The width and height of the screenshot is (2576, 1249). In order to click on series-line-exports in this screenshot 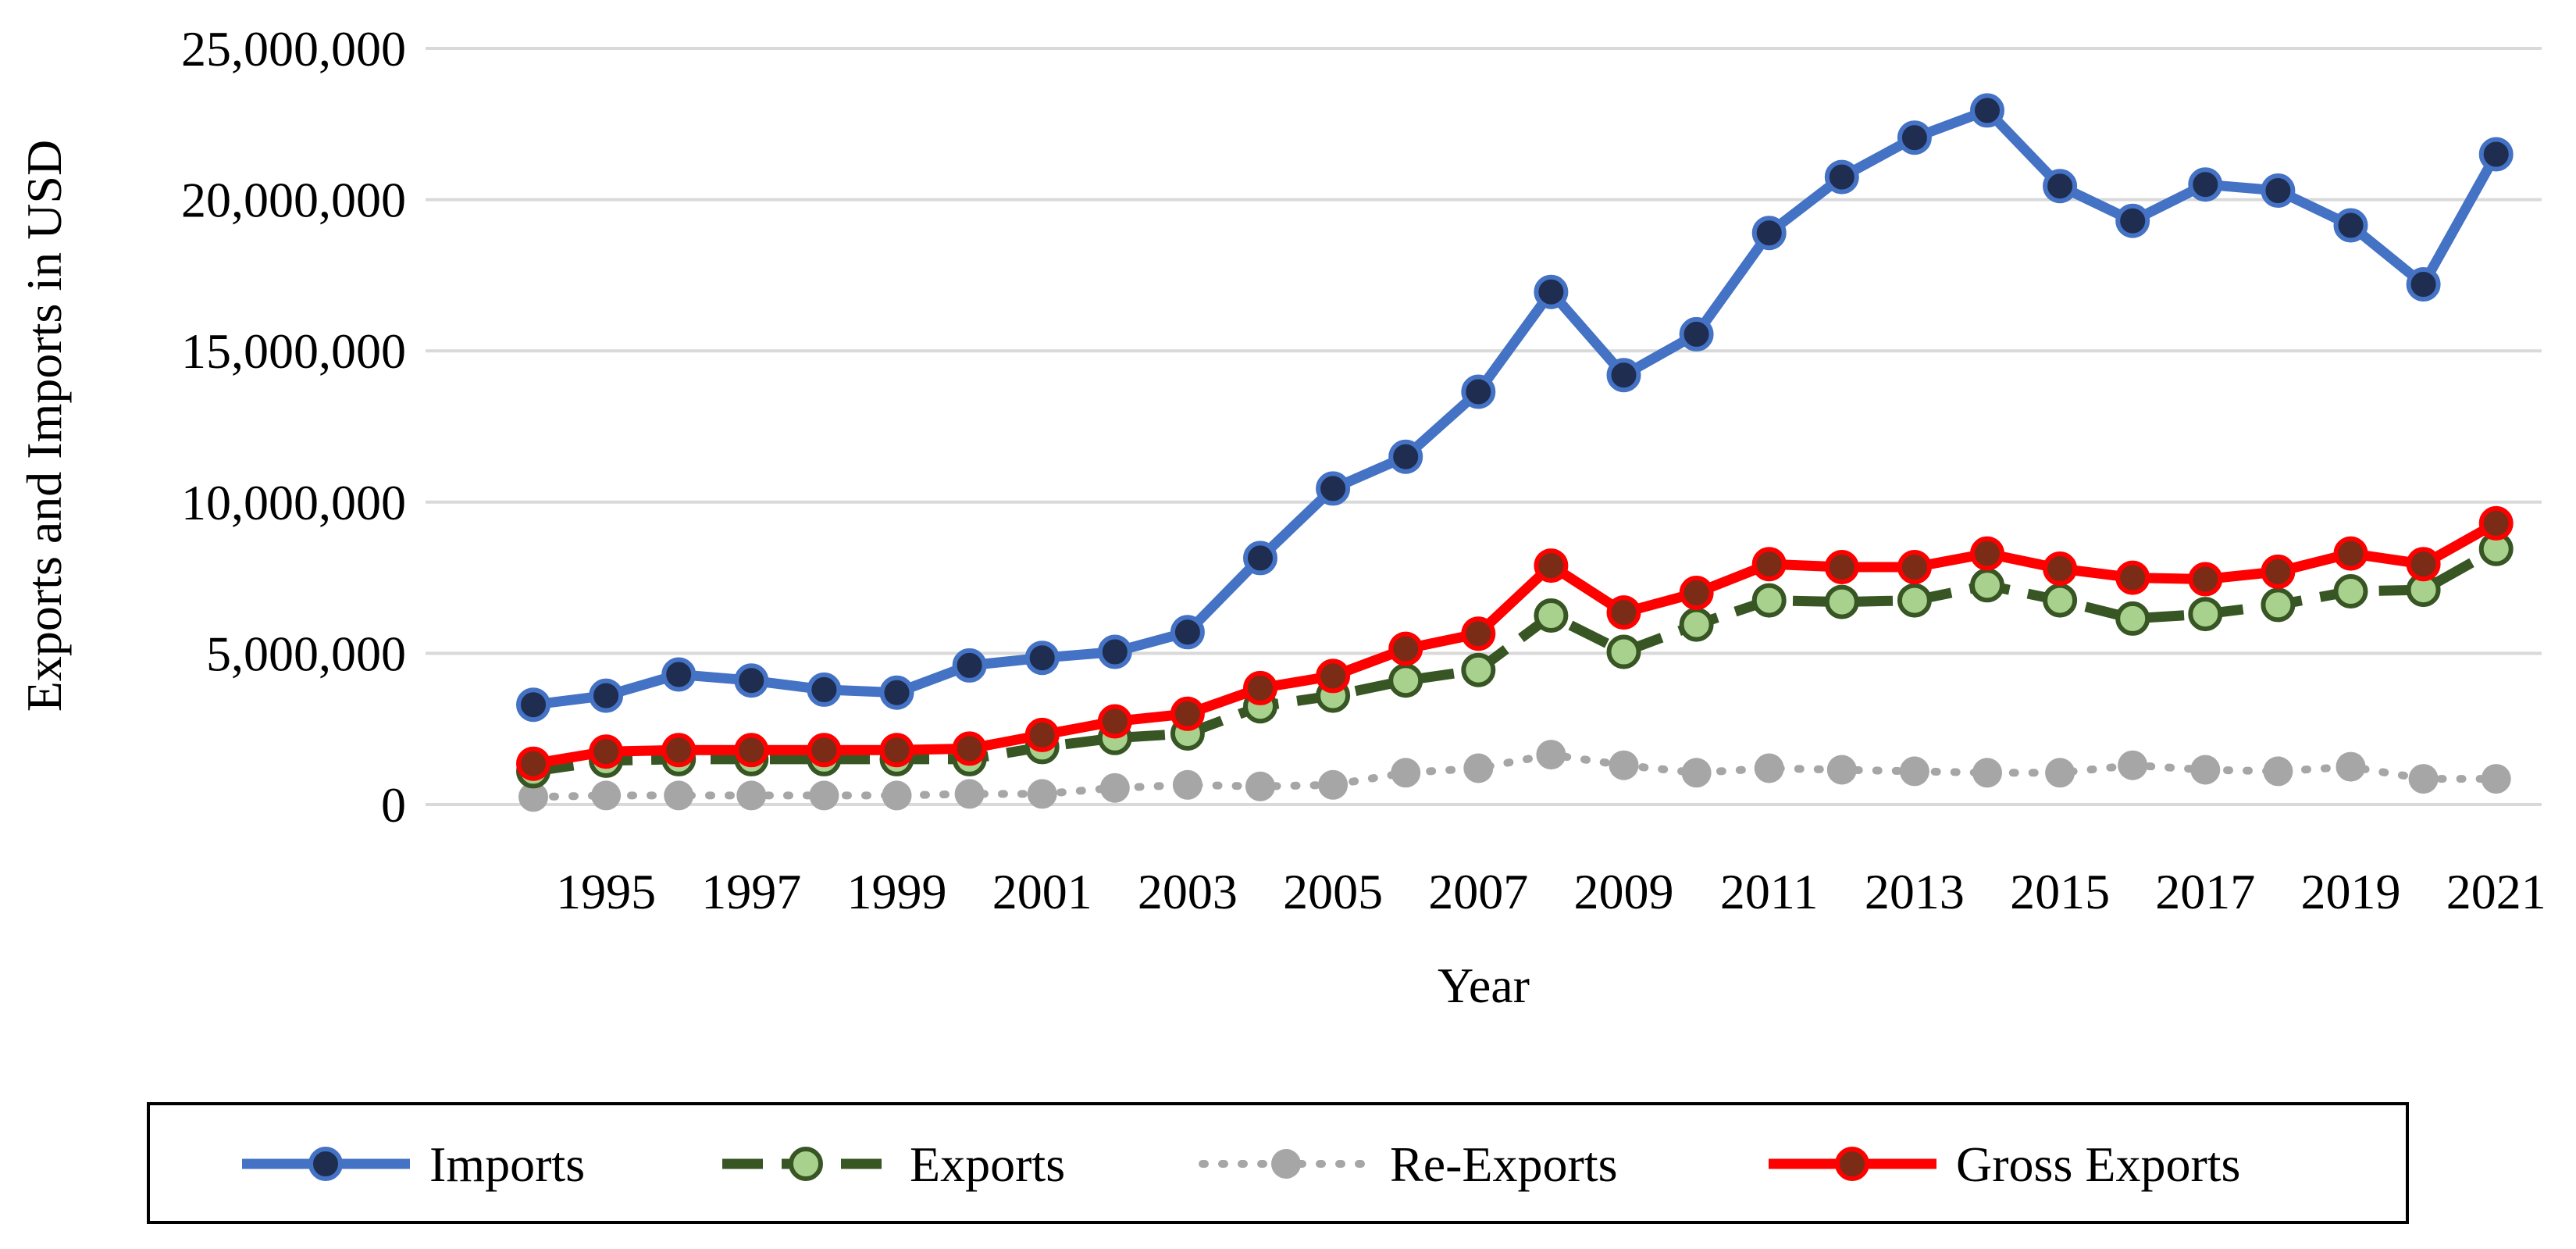, I will do `click(1516, 660)`.